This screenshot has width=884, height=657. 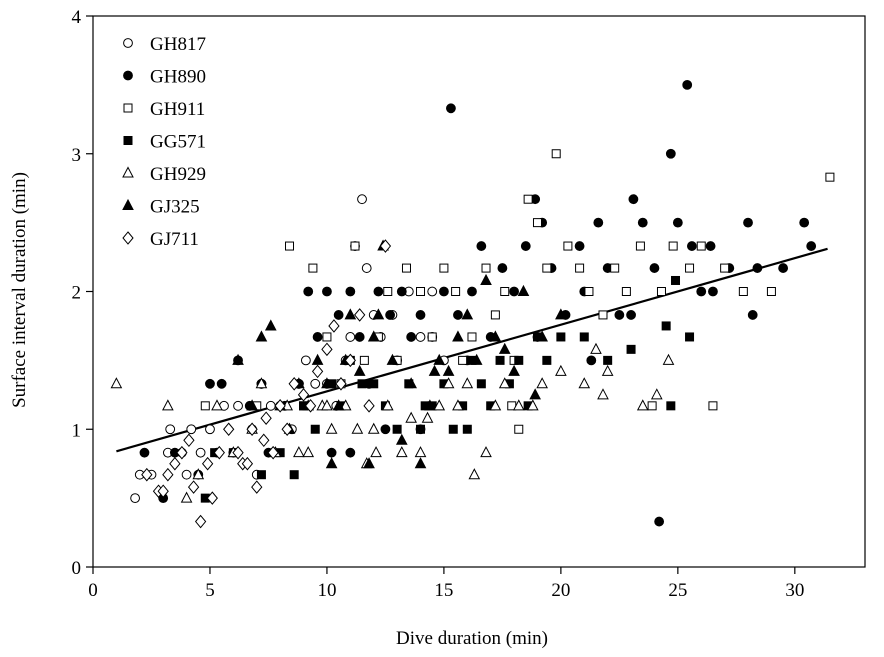 I want to click on legend: GH817 GH890 GH911 GG571 GH929 GJ325 GJ711, so click(x=164, y=142).